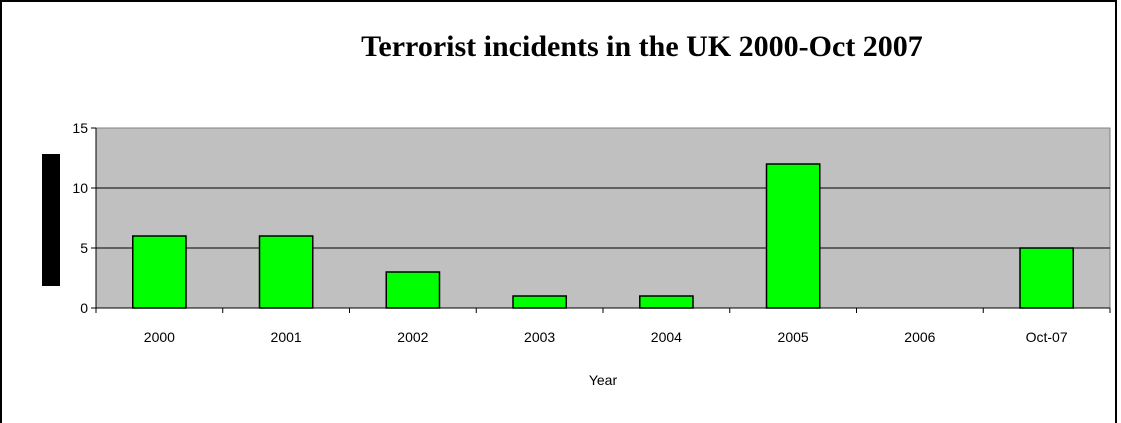  Describe the element at coordinates (80, 128) in the screenshot. I see `y-tick-label-15: 15` at that location.